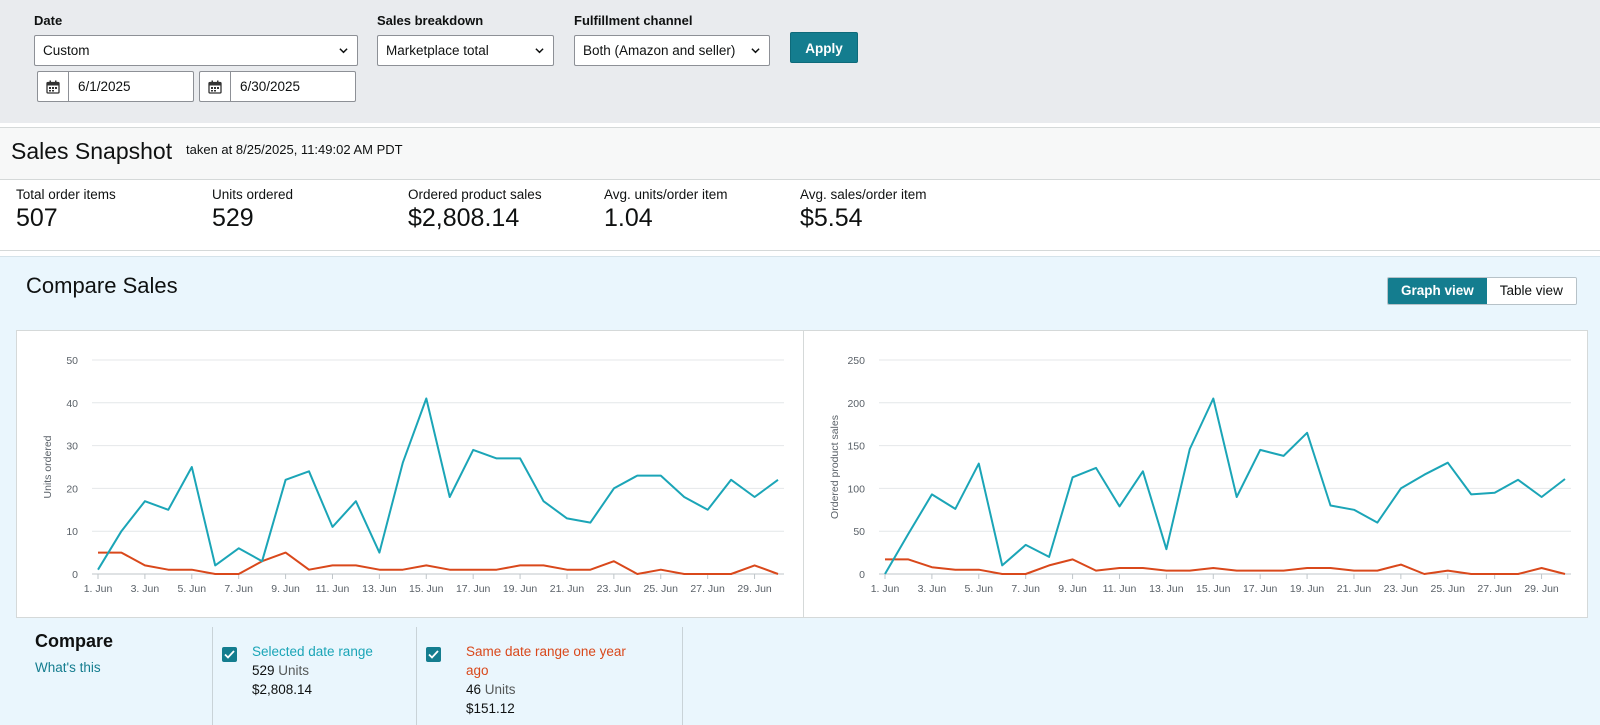 This screenshot has width=1600, height=725. What do you see at coordinates (672, 50) in the screenshot?
I see `fulfillment-channel-select: Both (Amazon and seller)` at bounding box center [672, 50].